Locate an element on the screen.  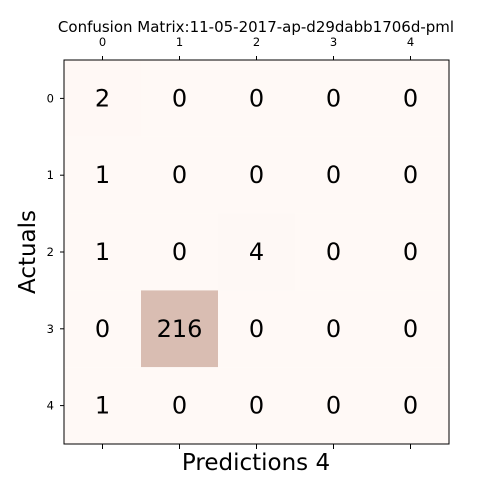
cell-value-3-3: 0 is located at coordinates (333, 329).